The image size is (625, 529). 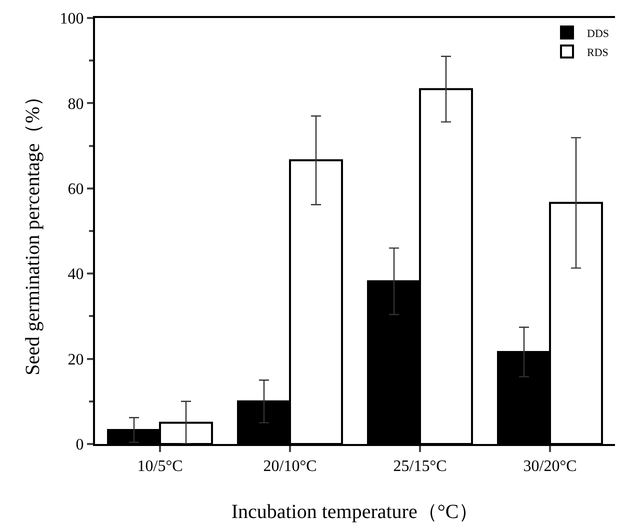 I want to click on x-tick-label: 30/20°C, so click(x=550, y=467).